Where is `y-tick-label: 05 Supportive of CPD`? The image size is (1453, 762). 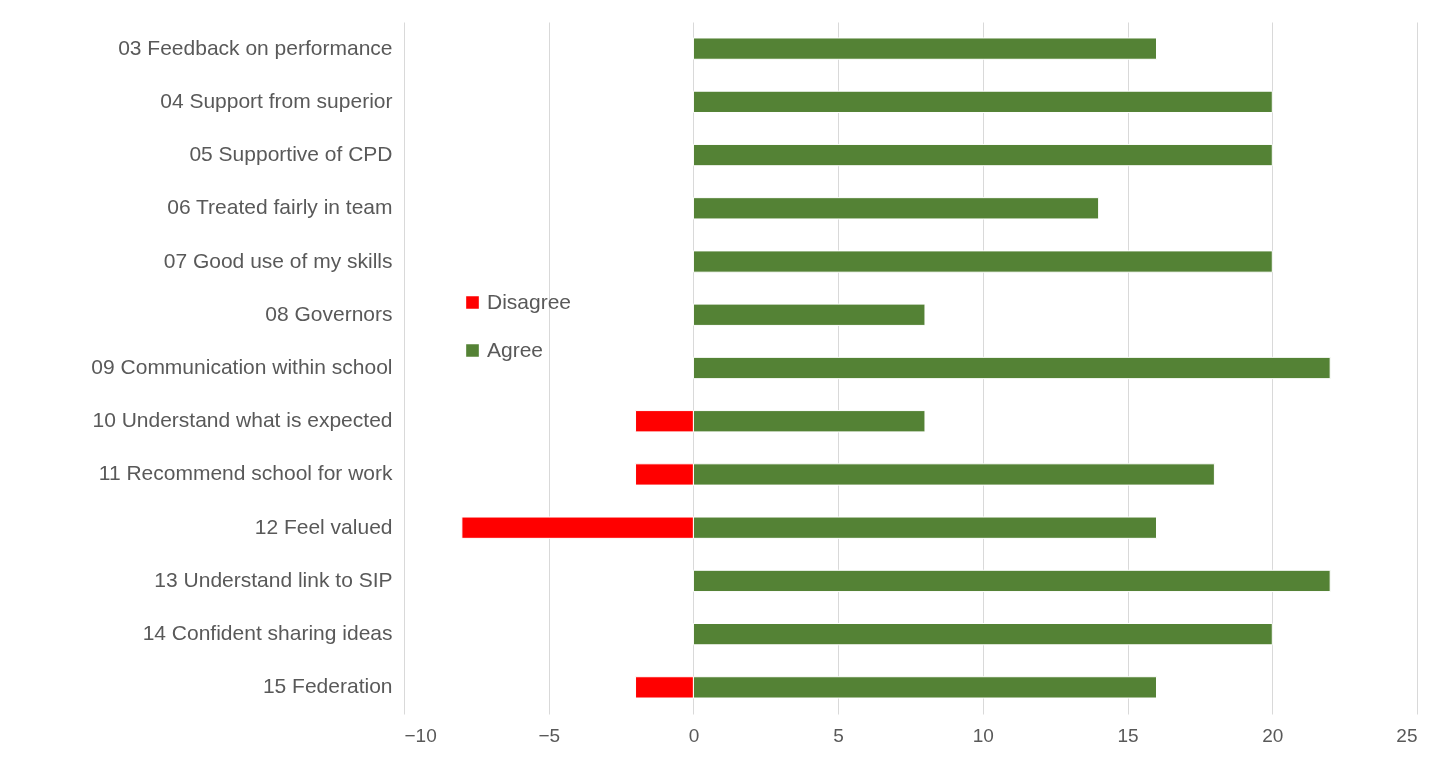
y-tick-label: 05 Supportive of CPD is located at coordinates (291, 154).